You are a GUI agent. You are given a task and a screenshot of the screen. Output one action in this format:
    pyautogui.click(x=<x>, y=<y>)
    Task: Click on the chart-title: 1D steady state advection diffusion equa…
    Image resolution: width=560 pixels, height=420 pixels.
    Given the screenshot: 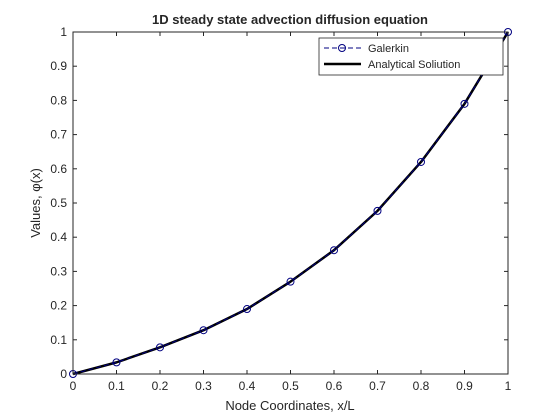 What is the action you would take?
    pyautogui.click(x=290, y=19)
    